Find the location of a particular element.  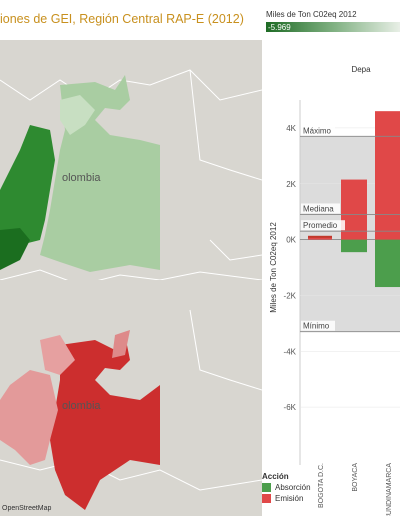

color-legend-title: Miles de Ton C02eq 2012 is located at coordinates (311, 14).